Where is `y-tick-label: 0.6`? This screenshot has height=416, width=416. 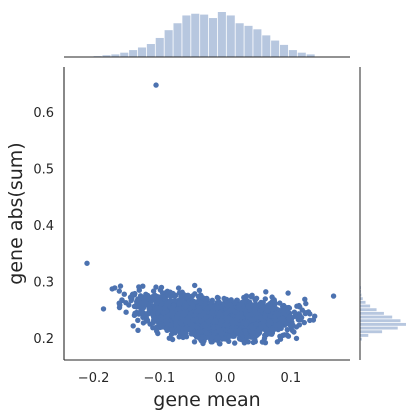
y-tick-label: 0.6 is located at coordinates (43, 113).